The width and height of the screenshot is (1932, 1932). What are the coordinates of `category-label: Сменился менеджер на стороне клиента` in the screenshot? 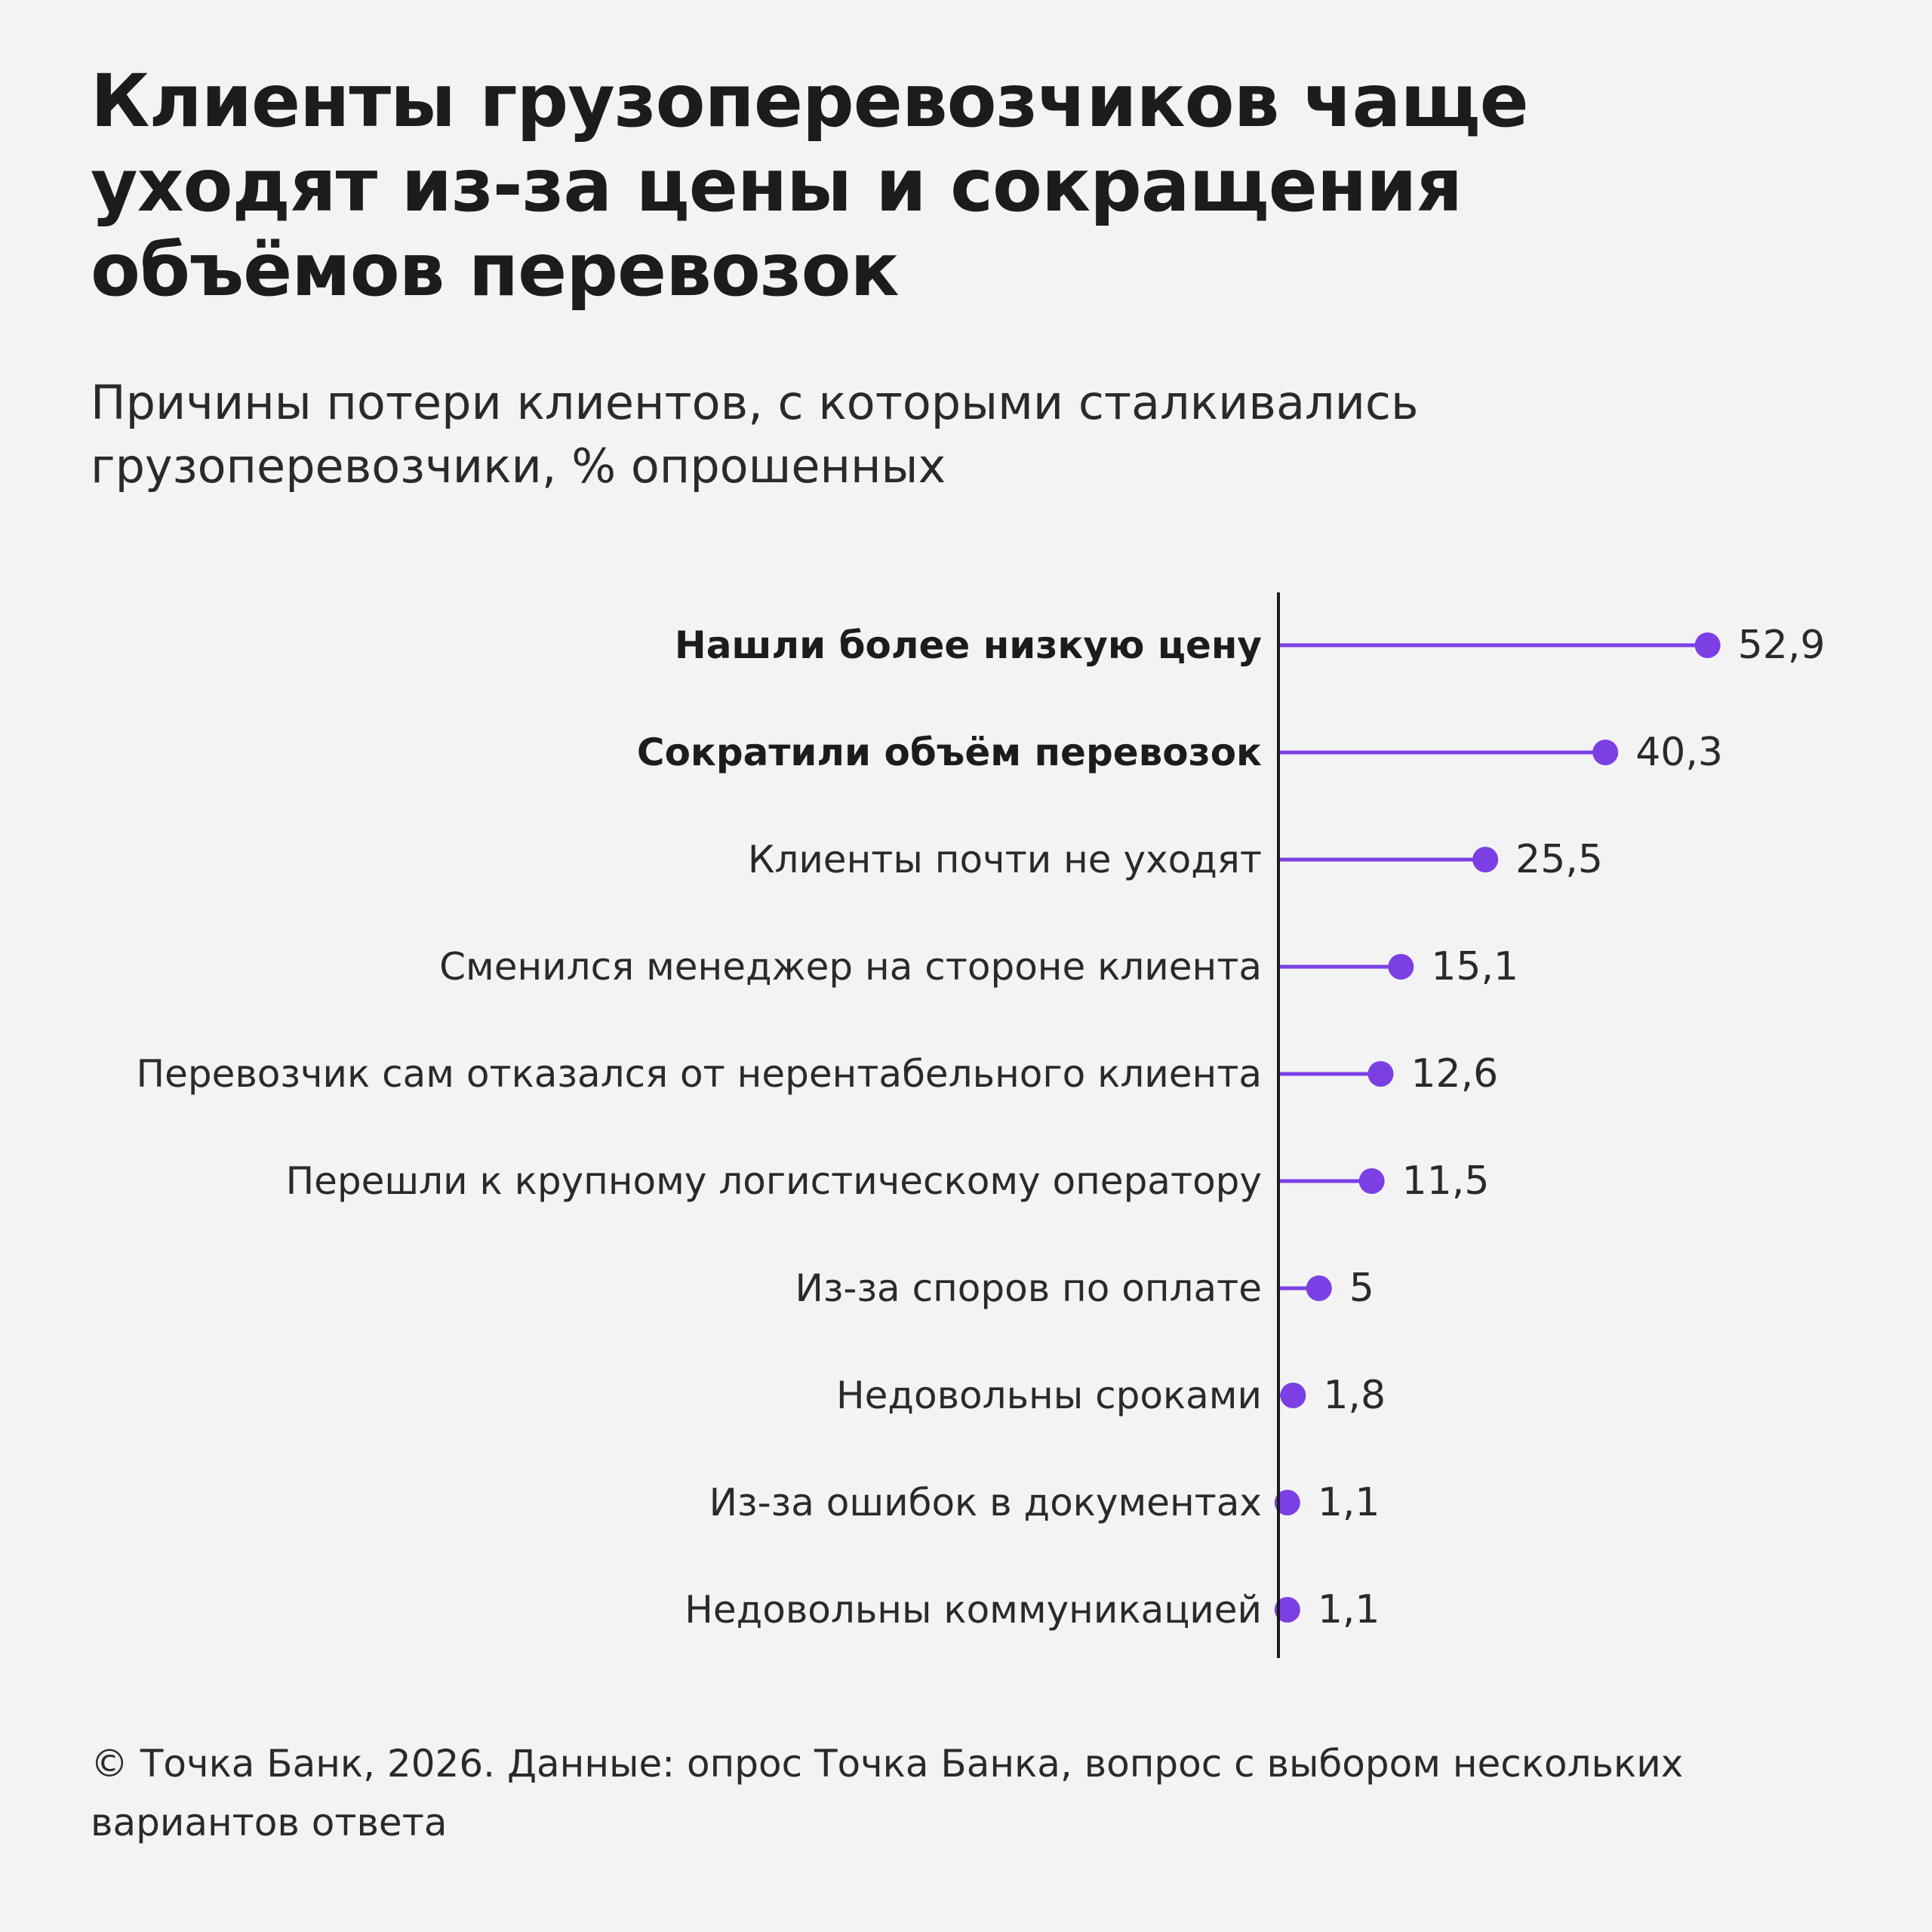 It's located at (850, 967).